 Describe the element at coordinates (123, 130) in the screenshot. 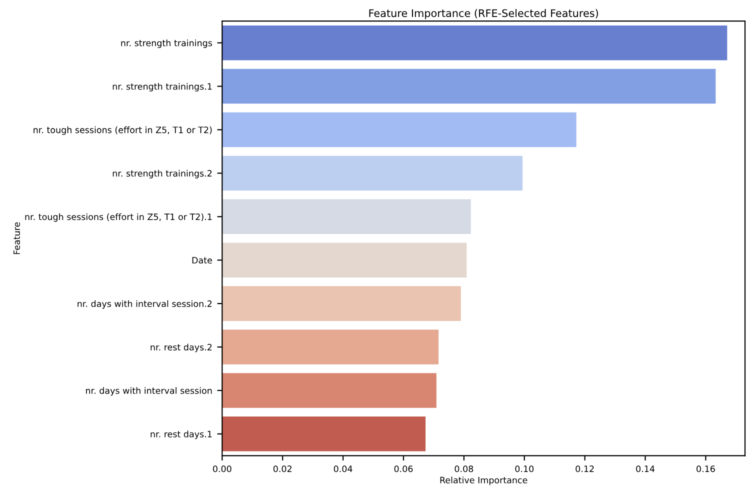

I see `y-tick-label: nr. tough sessions (effort in Z5, T1 or T2)` at that location.